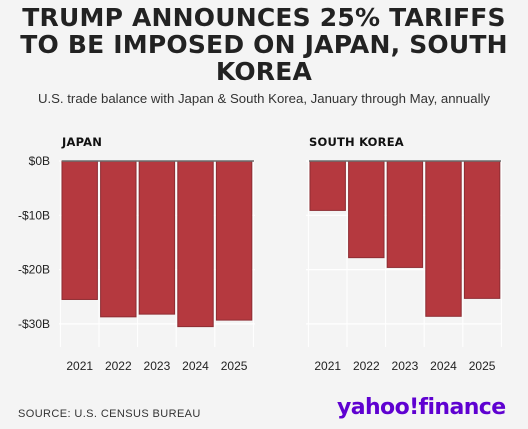 This screenshot has height=429, width=528. Describe the element at coordinates (34, 215) in the screenshot. I see `y-tick-label: -$10B` at that location.